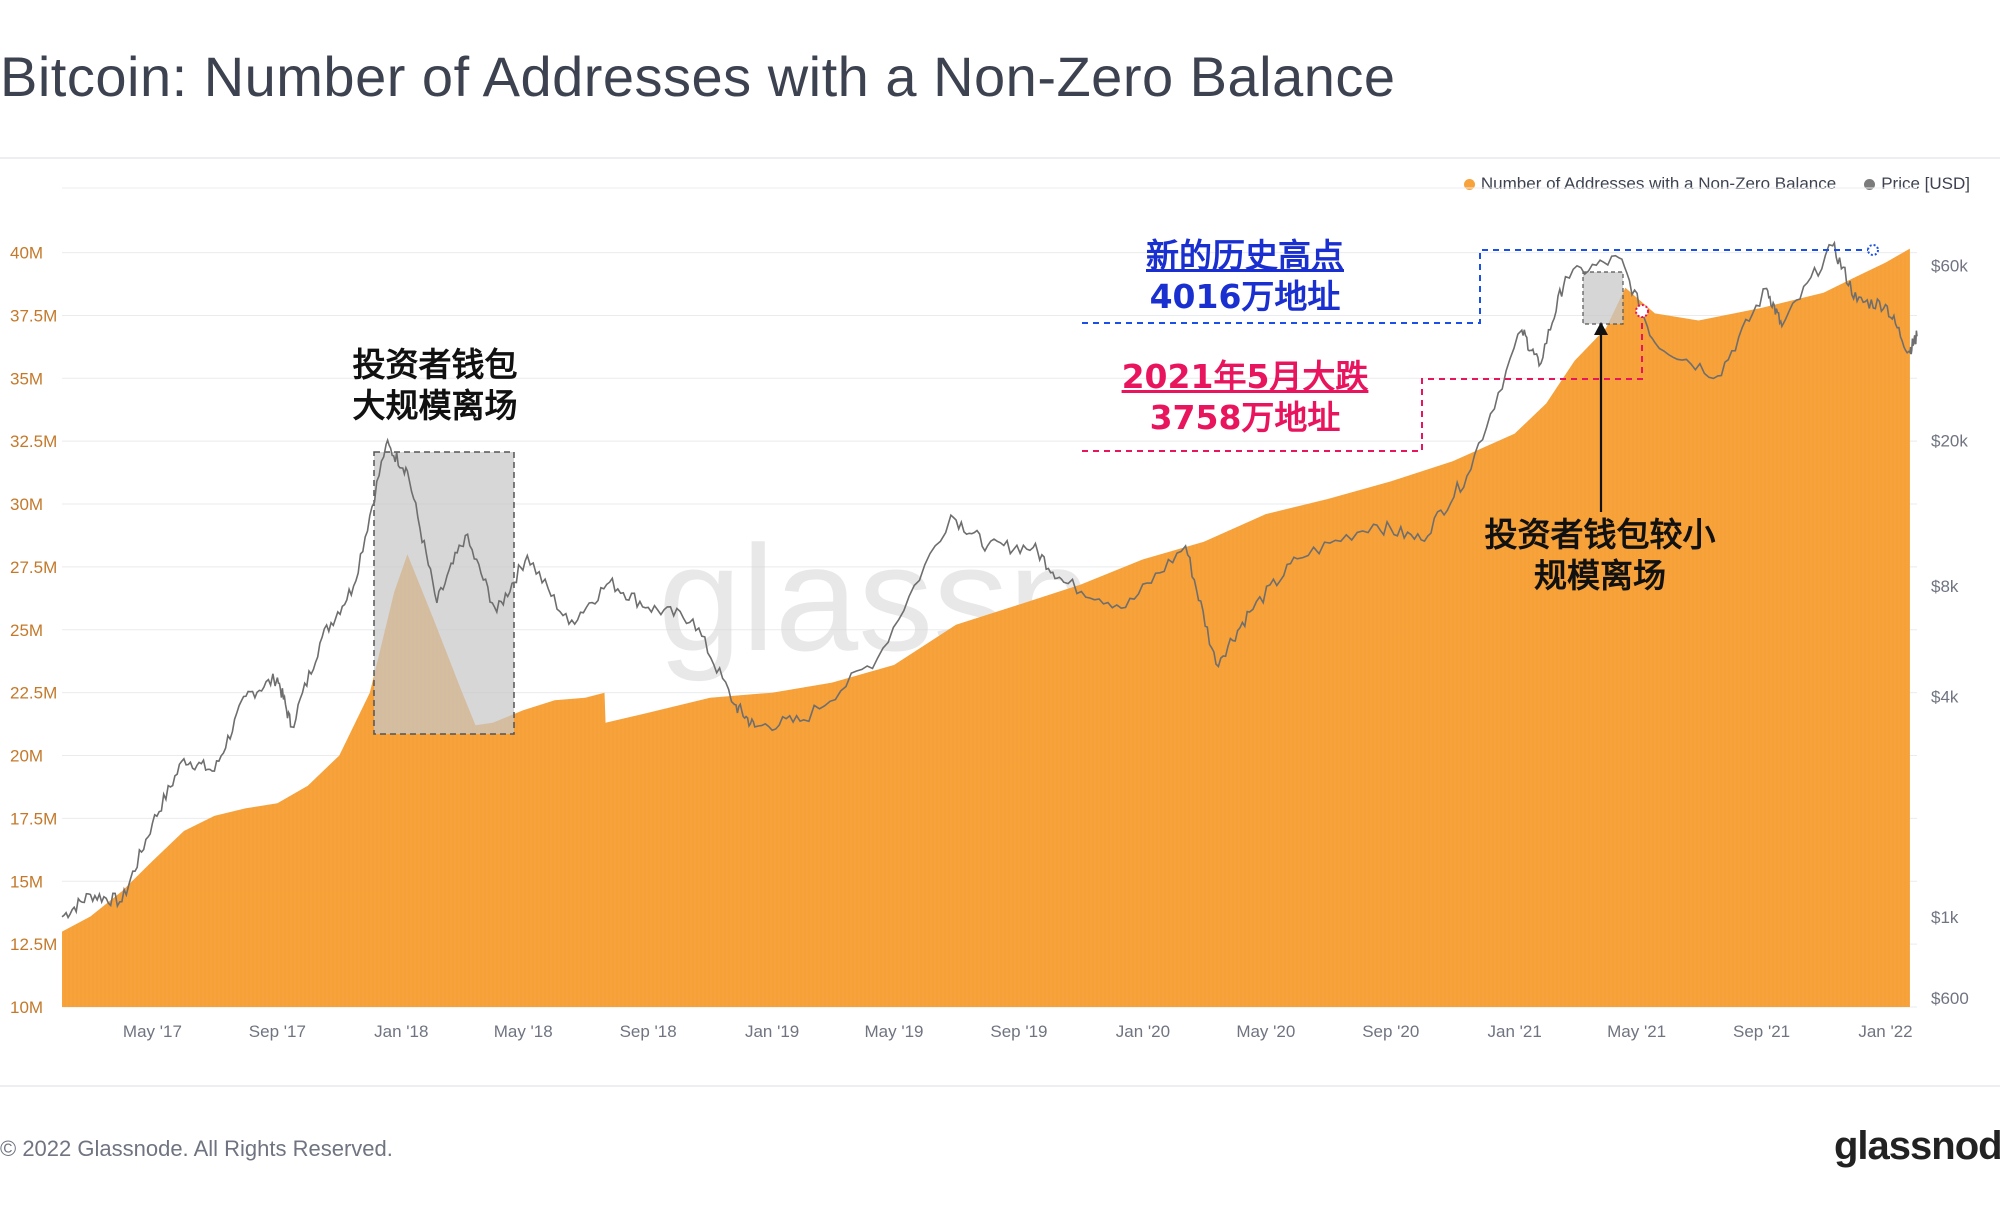 The image size is (2000, 1212). Describe the element at coordinates (1949, 440) in the screenshot. I see `y-tick-label-right: $20k` at that location.